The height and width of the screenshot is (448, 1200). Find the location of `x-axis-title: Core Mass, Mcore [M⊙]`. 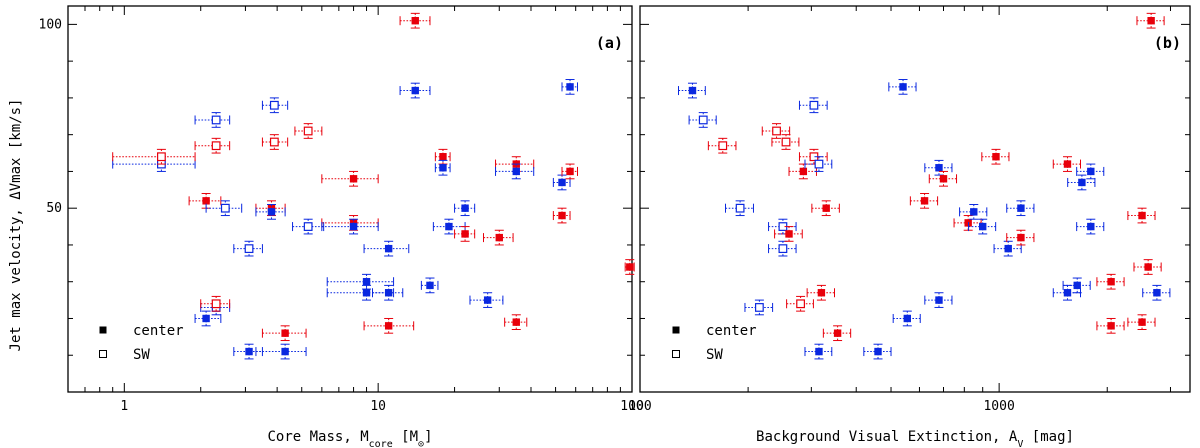

x-axis-title: Core Mass, Mcore [M⊙] is located at coordinates (349, 438).